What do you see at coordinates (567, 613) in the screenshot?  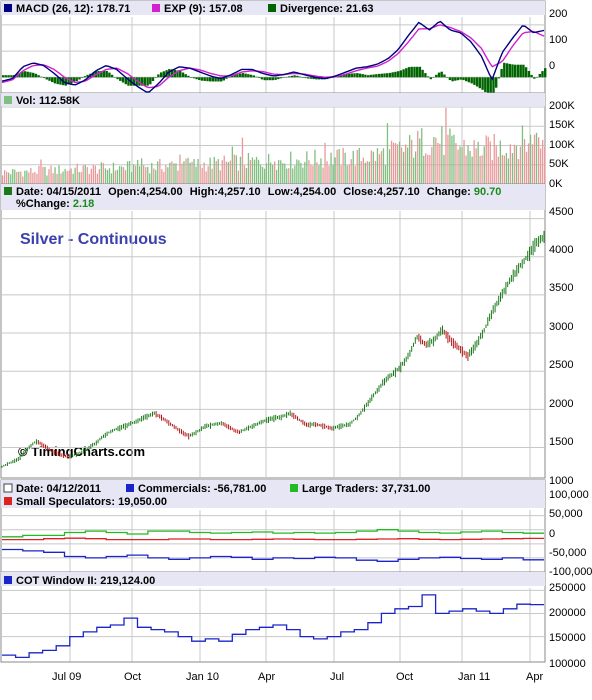 I see `cotw-tick-200000: 200000` at bounding box center [567, 613].